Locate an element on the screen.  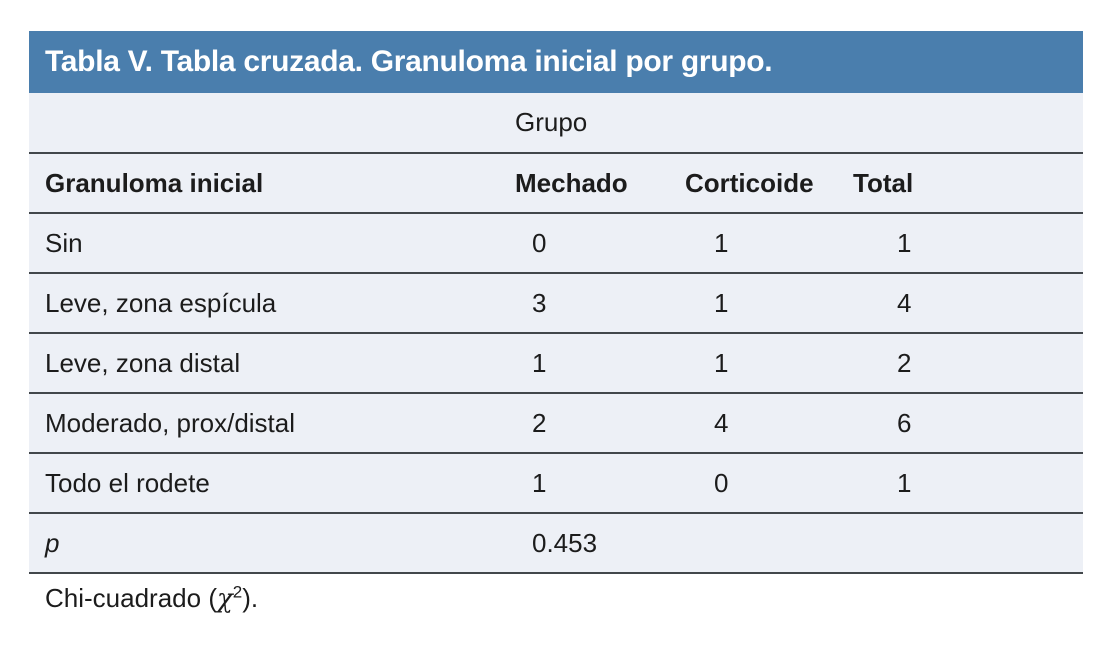
group-header-row: Grupo is located at coordinates (556, 123).